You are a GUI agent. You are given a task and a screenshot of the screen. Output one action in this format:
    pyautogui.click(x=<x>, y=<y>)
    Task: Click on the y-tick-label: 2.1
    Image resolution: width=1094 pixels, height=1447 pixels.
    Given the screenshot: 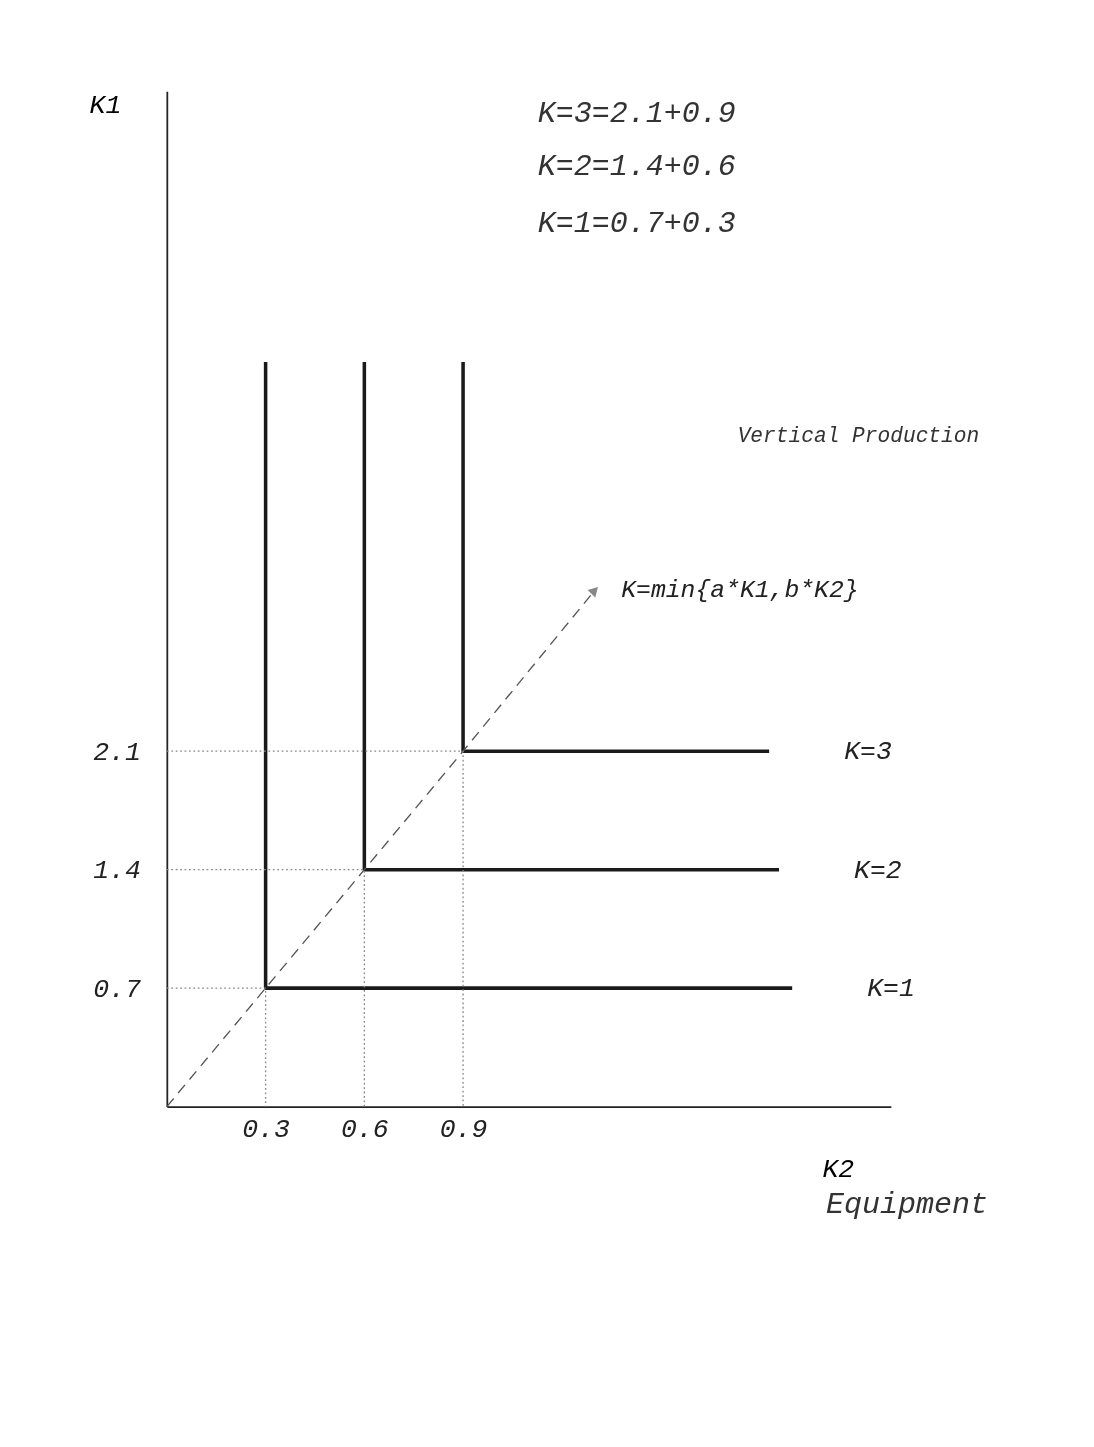 What is the action you would take?
    pyautogui.click(x=117, y=752)
    